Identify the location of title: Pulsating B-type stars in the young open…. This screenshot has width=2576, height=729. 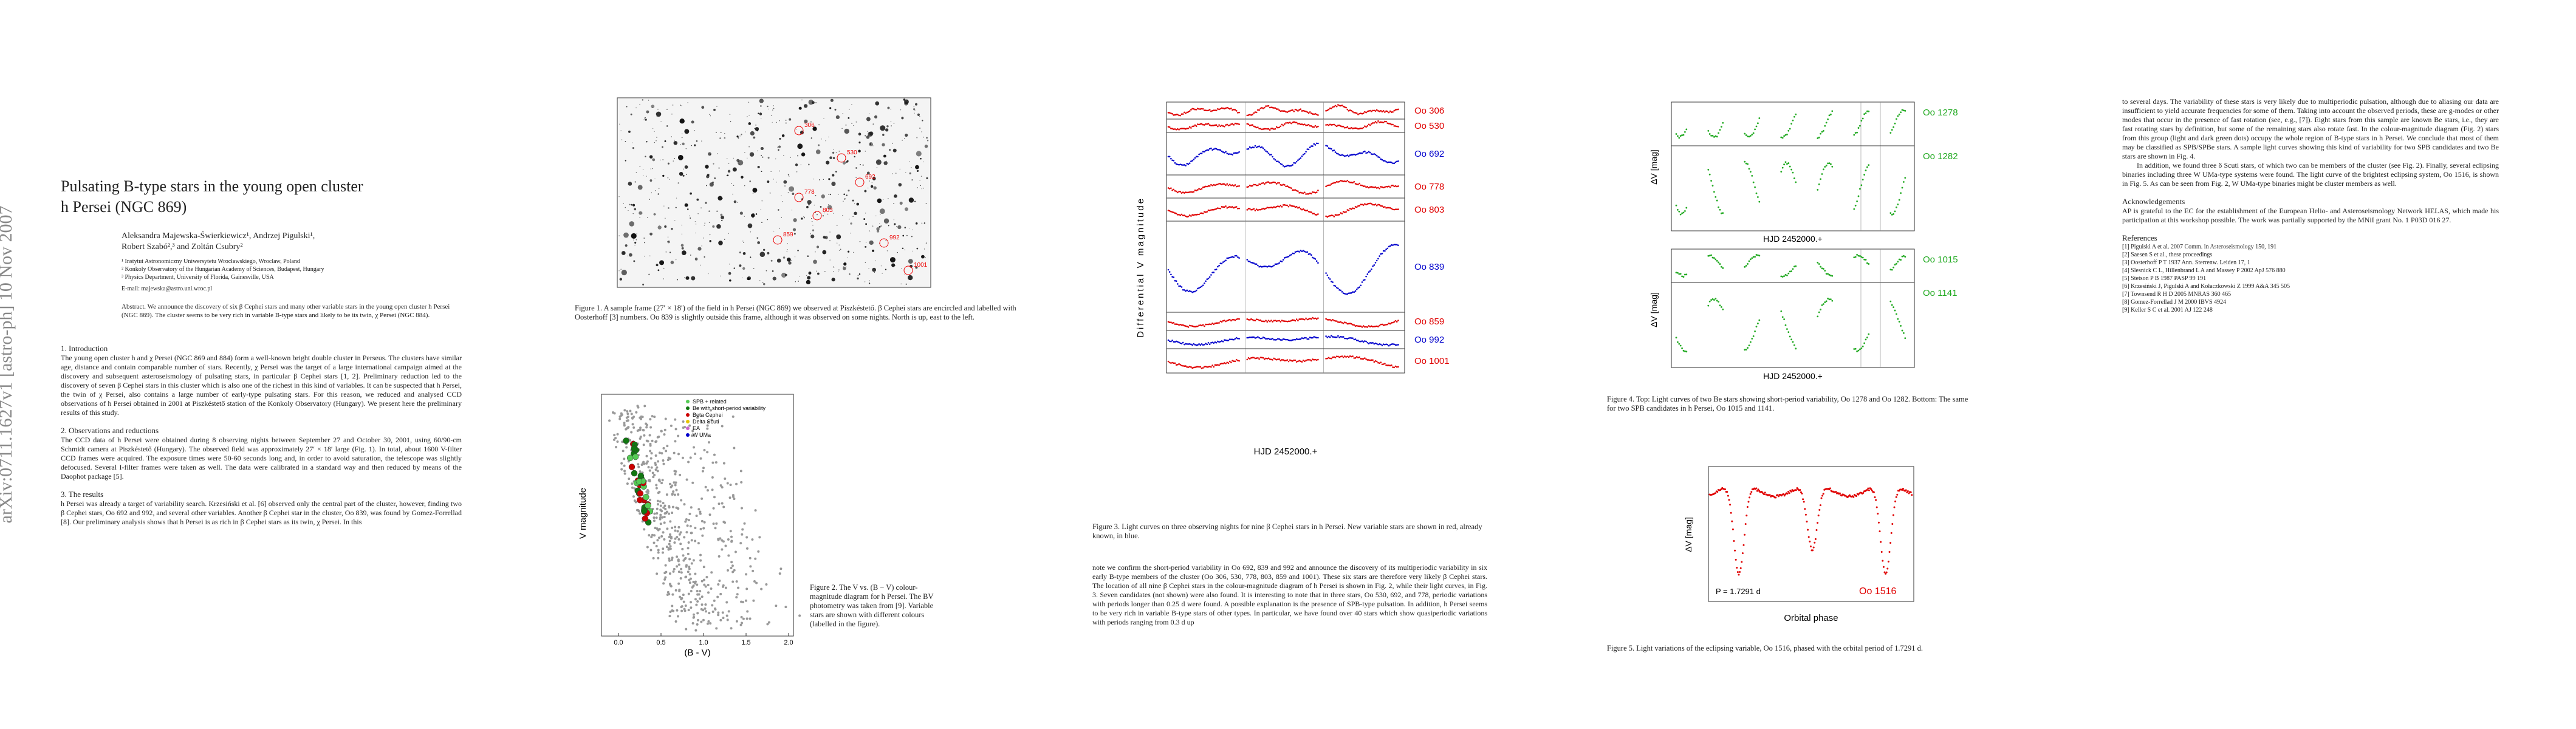
(261, 197).